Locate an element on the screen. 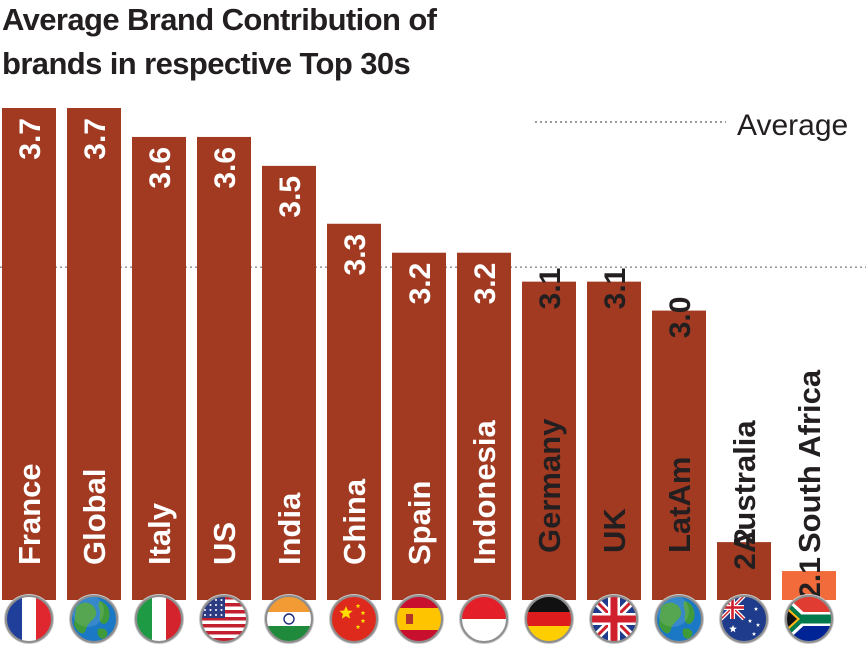 The height and width of the screenshot is (645, 866). value-label-france: 3.7 is located at coordinates (30, 139).